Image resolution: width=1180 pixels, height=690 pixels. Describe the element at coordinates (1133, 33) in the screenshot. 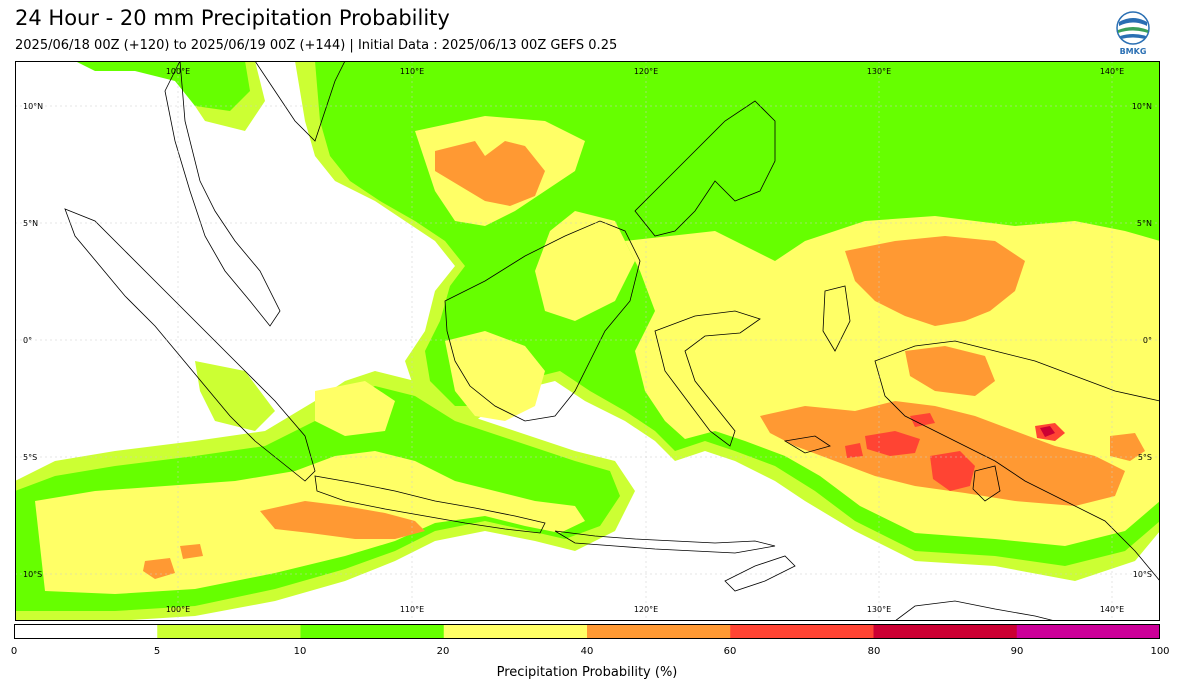

I see `bmkg-logo-icon: BMKG` at that location.